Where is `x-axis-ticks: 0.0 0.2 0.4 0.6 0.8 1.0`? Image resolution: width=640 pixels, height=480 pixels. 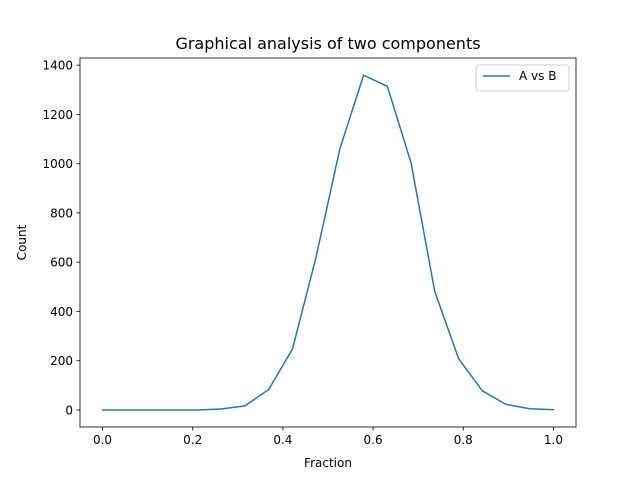 x-axis-ticks: 0.0 0.2 0.4 0.6 0.8 1.0 is located at coordinates (328, 437).